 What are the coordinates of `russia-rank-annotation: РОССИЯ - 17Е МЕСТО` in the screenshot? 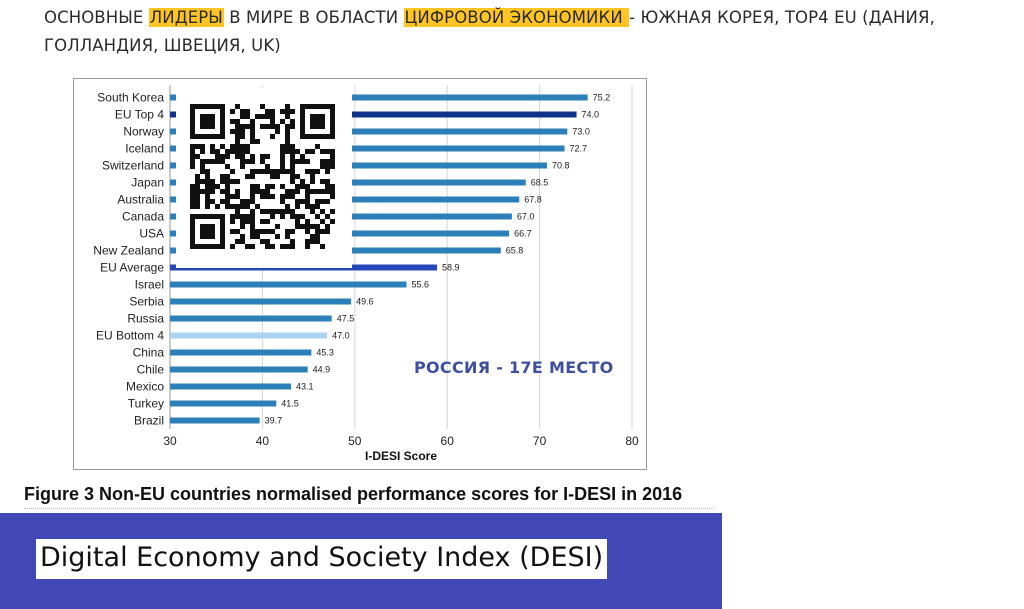 It's located at (514, 367).